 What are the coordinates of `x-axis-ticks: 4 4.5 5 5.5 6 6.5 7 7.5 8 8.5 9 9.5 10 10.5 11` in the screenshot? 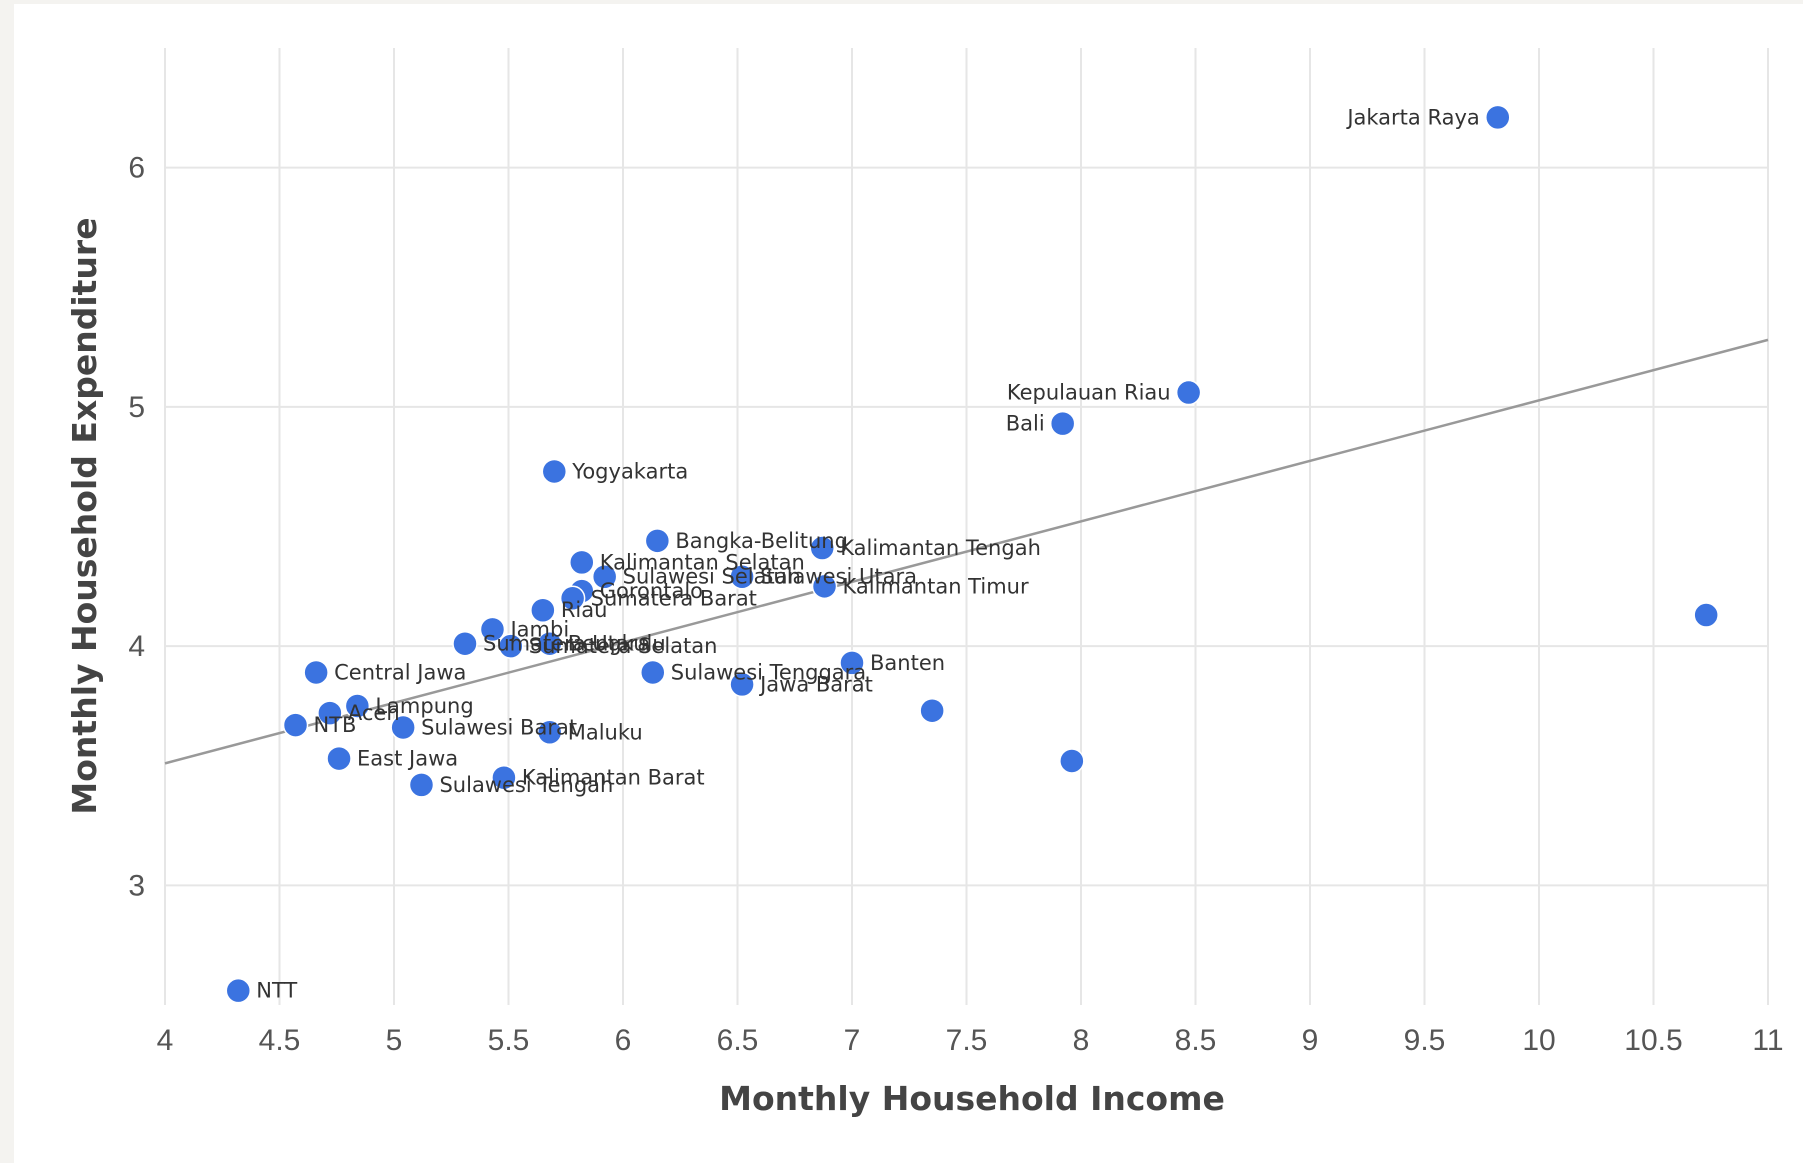 It's located at (970, 1040).